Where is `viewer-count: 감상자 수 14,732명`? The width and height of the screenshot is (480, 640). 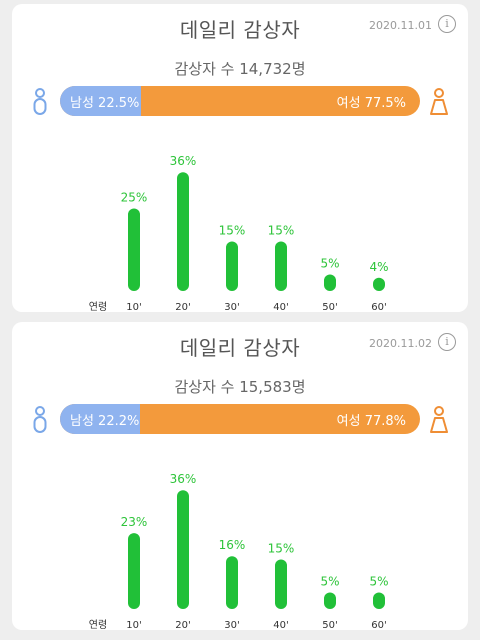 viewer-count: 감상자 수 14,732명 is located at coordinates (240, 69).